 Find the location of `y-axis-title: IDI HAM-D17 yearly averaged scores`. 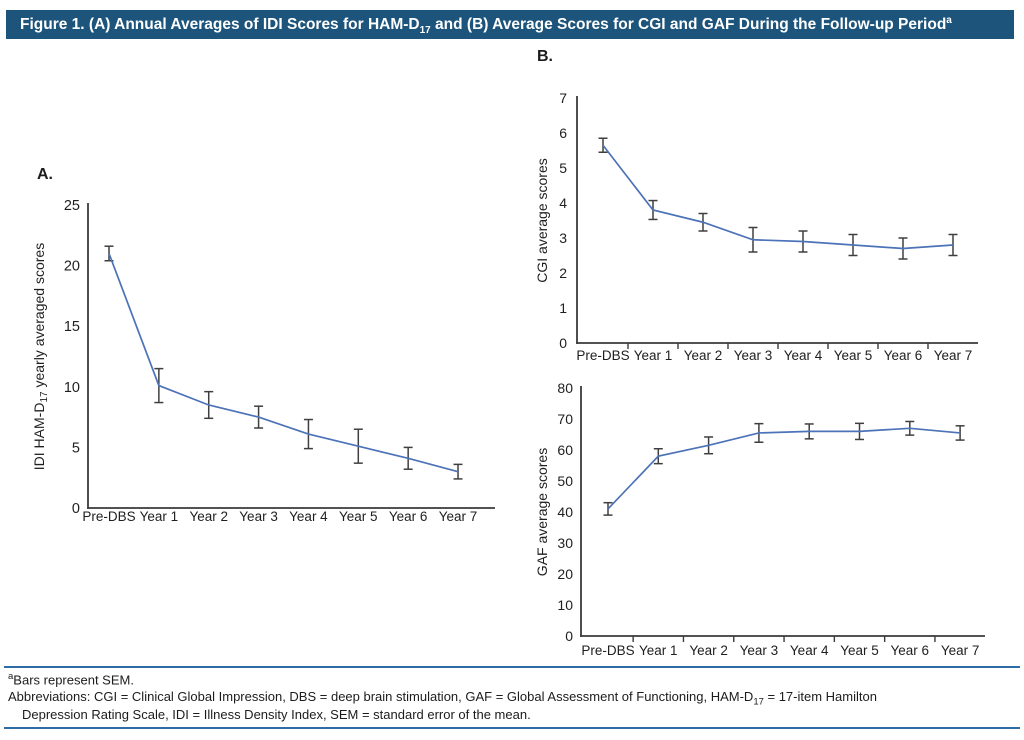

y-axis-title: IDI HAM-D17 yearly averaged scores is located at coordinates (40, 356).